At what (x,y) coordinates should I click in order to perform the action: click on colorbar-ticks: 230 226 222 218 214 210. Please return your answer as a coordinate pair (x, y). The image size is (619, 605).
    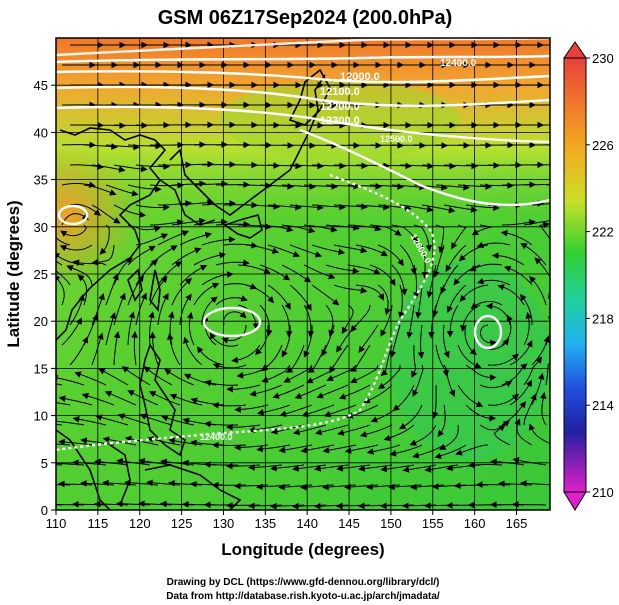
    Looking at the image, I should click on (600, 275).